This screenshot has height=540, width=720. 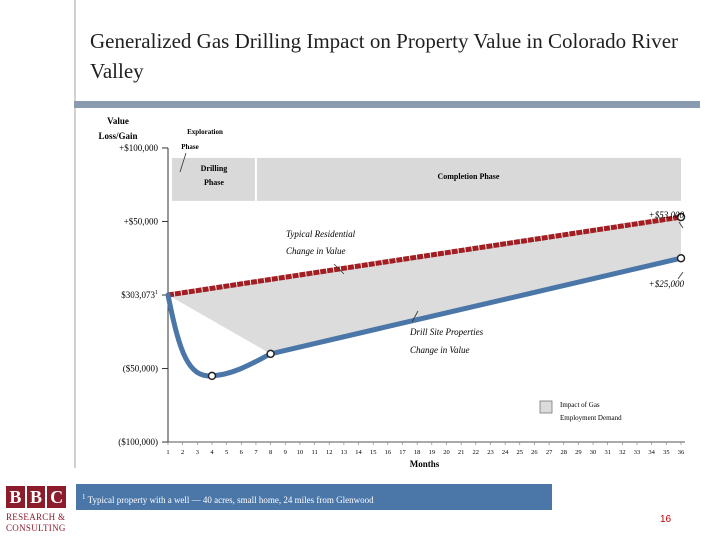 What do you see at coordinates (549, 452) in the screenshot?
I see `x-tick-label-27: 27` at bounding box center [549, 452].